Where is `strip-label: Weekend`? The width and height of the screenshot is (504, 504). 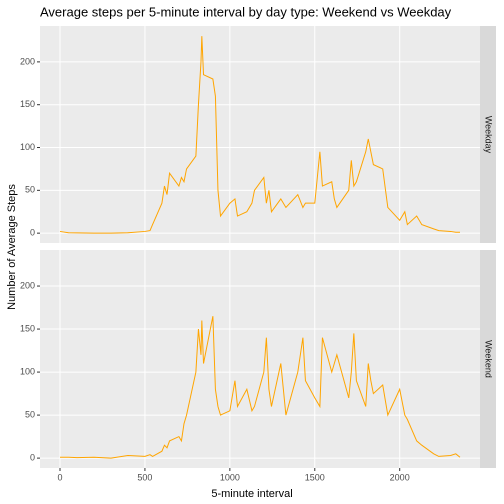
strip-label: Weekend is located at coordinates (489, 359).